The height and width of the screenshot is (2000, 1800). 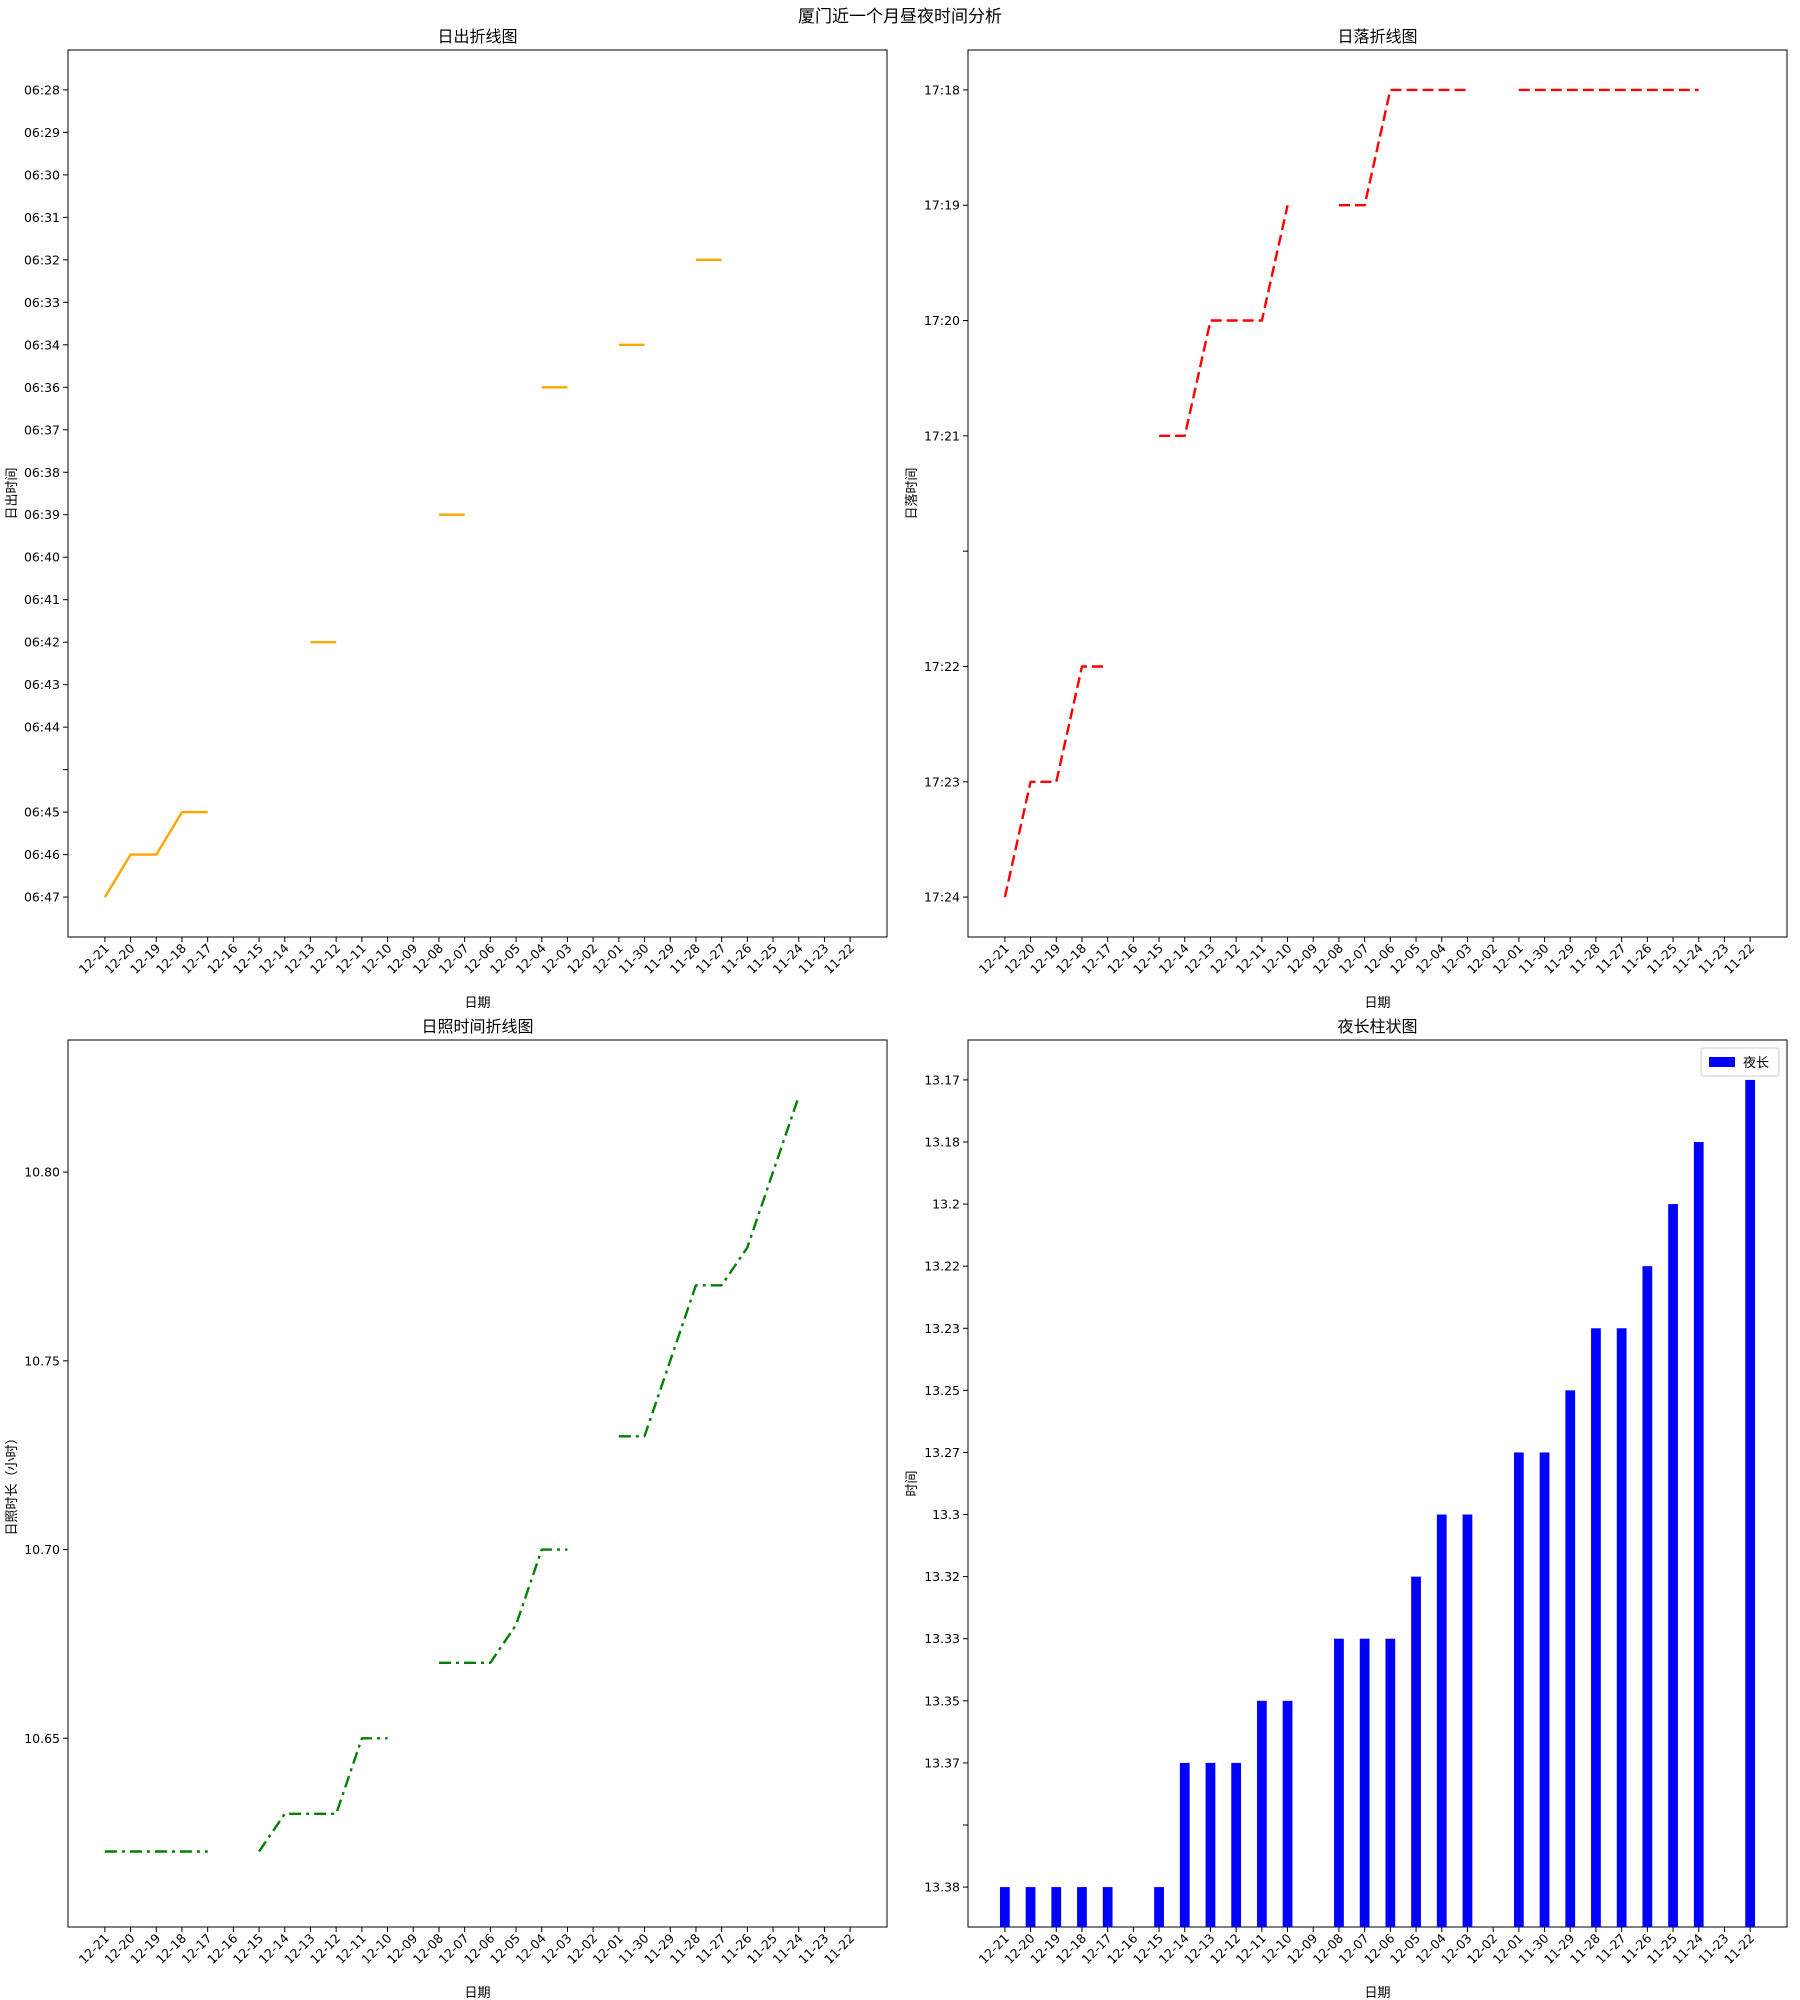 What do you see at coordinates (942, 1700) in the screenshot?
I see `y-tick-label: 13.35` at bounding box center [942, 1700].